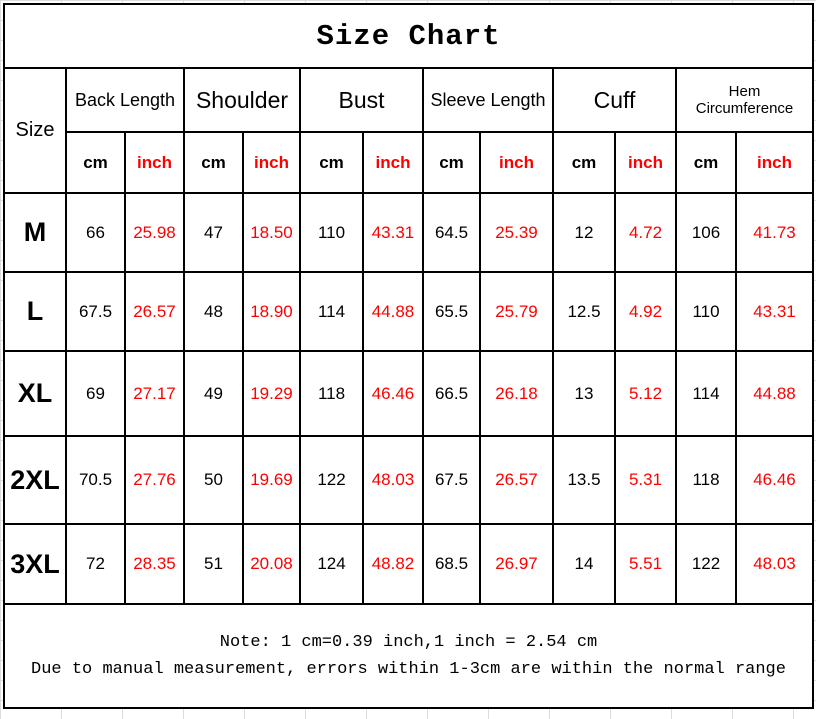 The height and width of the screenshot is (719, 816). Describe the element at coordinates (744, 100) in the screenshot. I see `group-header-hem-circumference: Hem Circumference` at that location.